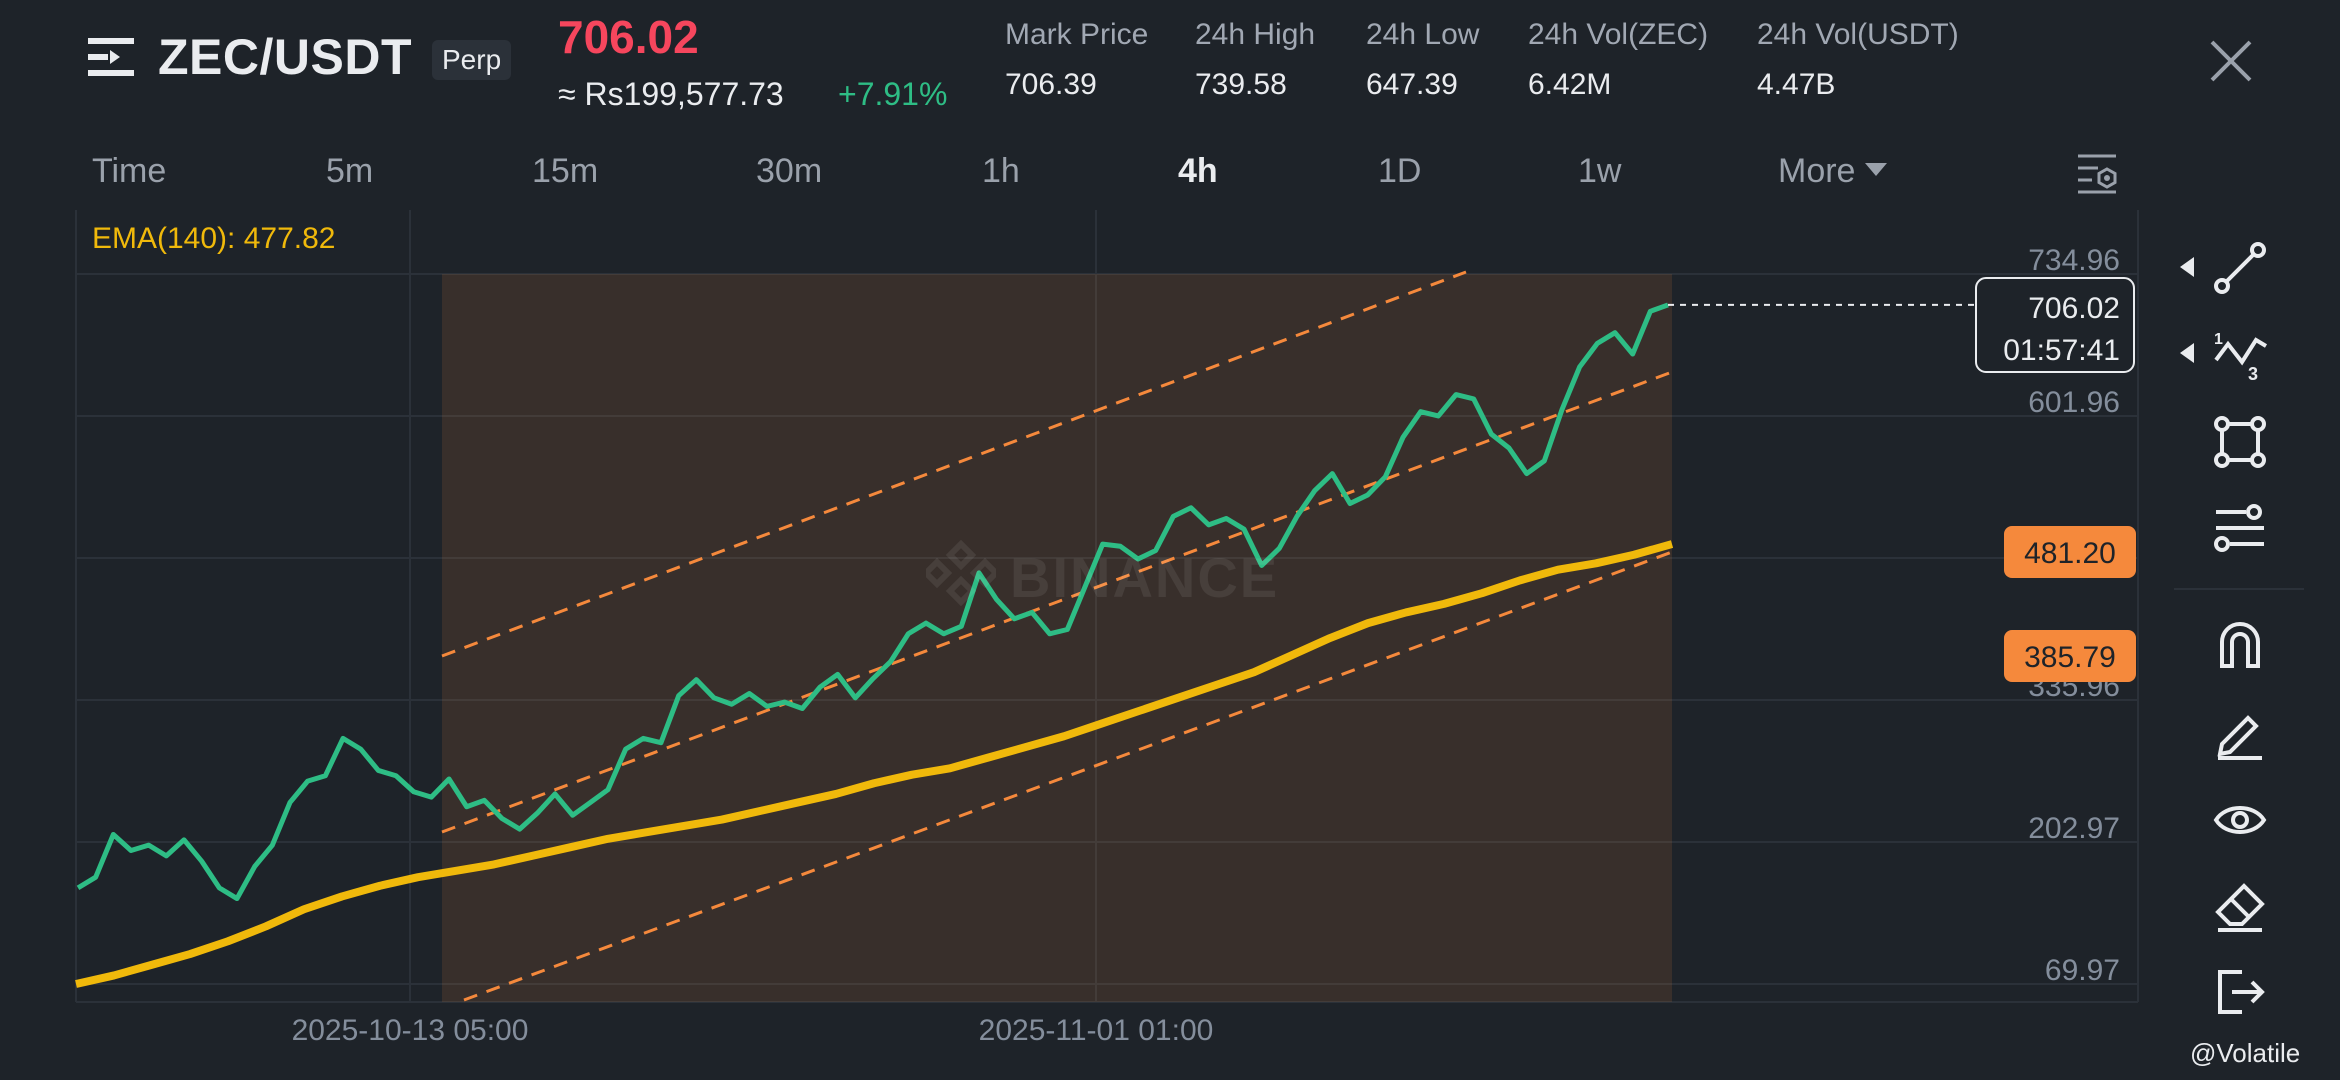 The width and height of the screenshot is (2340, 1080). What do you see at coordinates (2097, 173) in the screenshot?
I see `chart-settings-icon` at bounding box center [2097, 173].